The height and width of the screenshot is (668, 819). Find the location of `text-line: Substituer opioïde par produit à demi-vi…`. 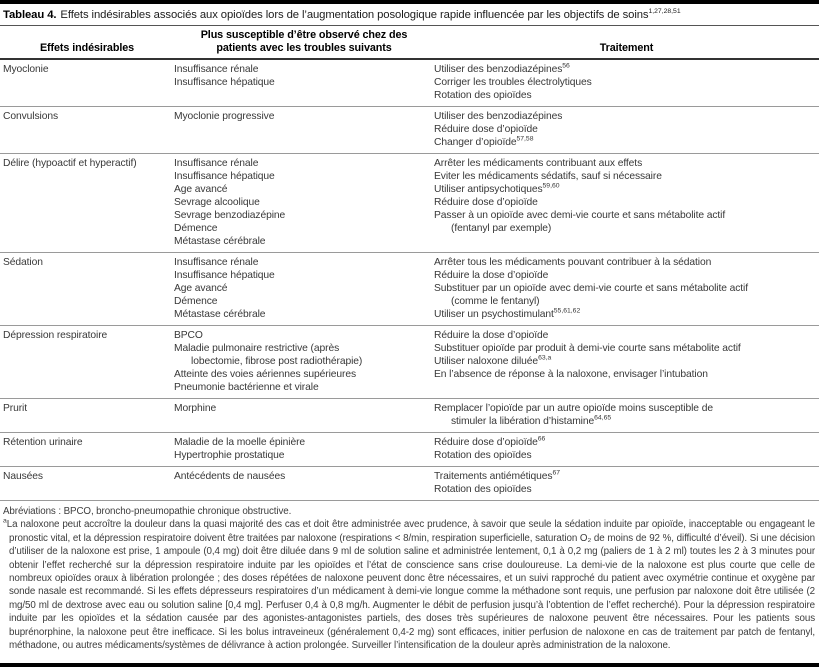

text-line: Substituer opioïde par produit à demi-vi… is located at coordinates (587, 348).